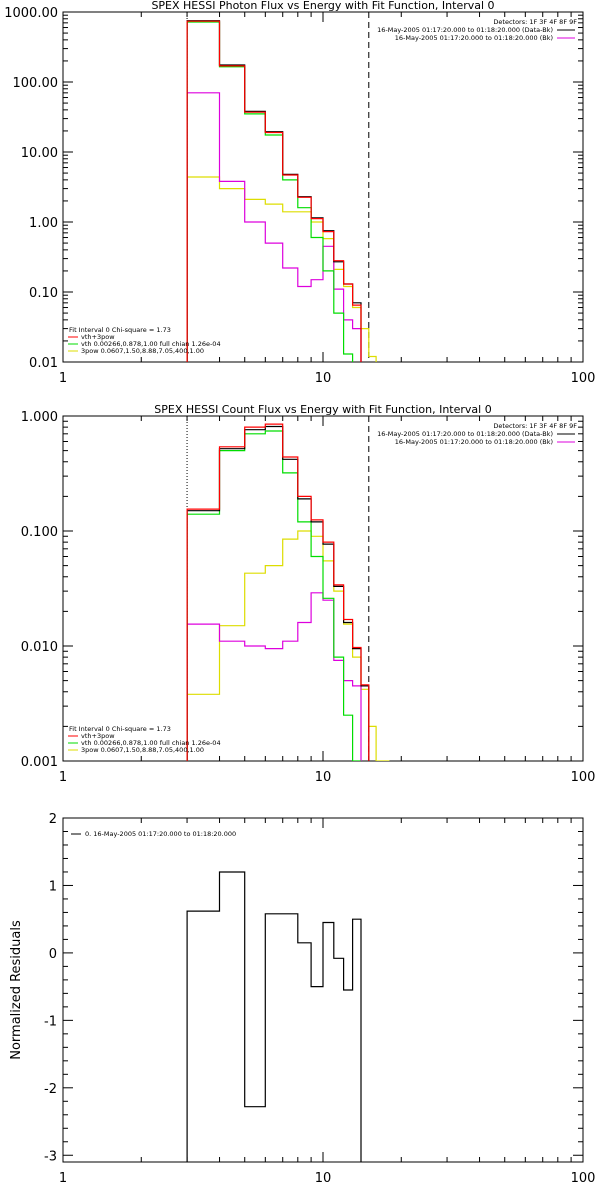  What do you see at coordinates (50, 1156) in the screenshot?
I see `y-tick-label: -3` at bounding box center [50, 1156].